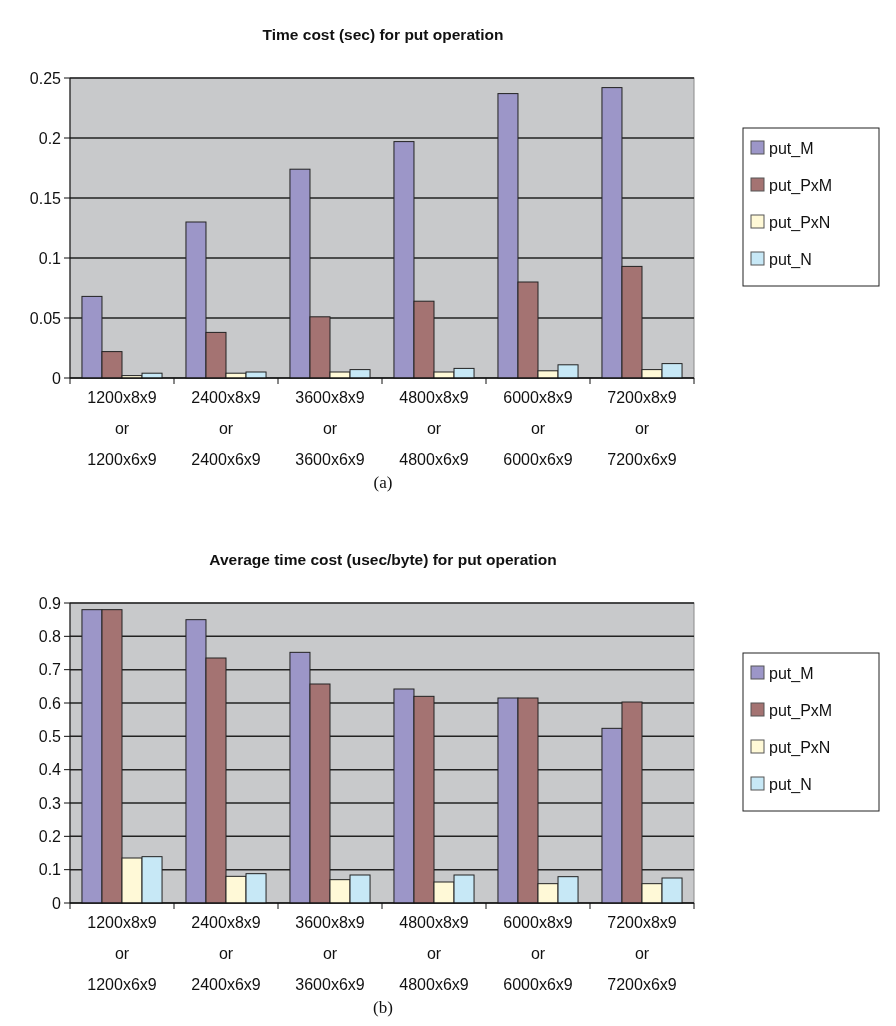 The image size is (896, 1026). Describe the element at coordinates (50, 703) in the screenshot. I see `y-tick-label: 0.6` at that location.